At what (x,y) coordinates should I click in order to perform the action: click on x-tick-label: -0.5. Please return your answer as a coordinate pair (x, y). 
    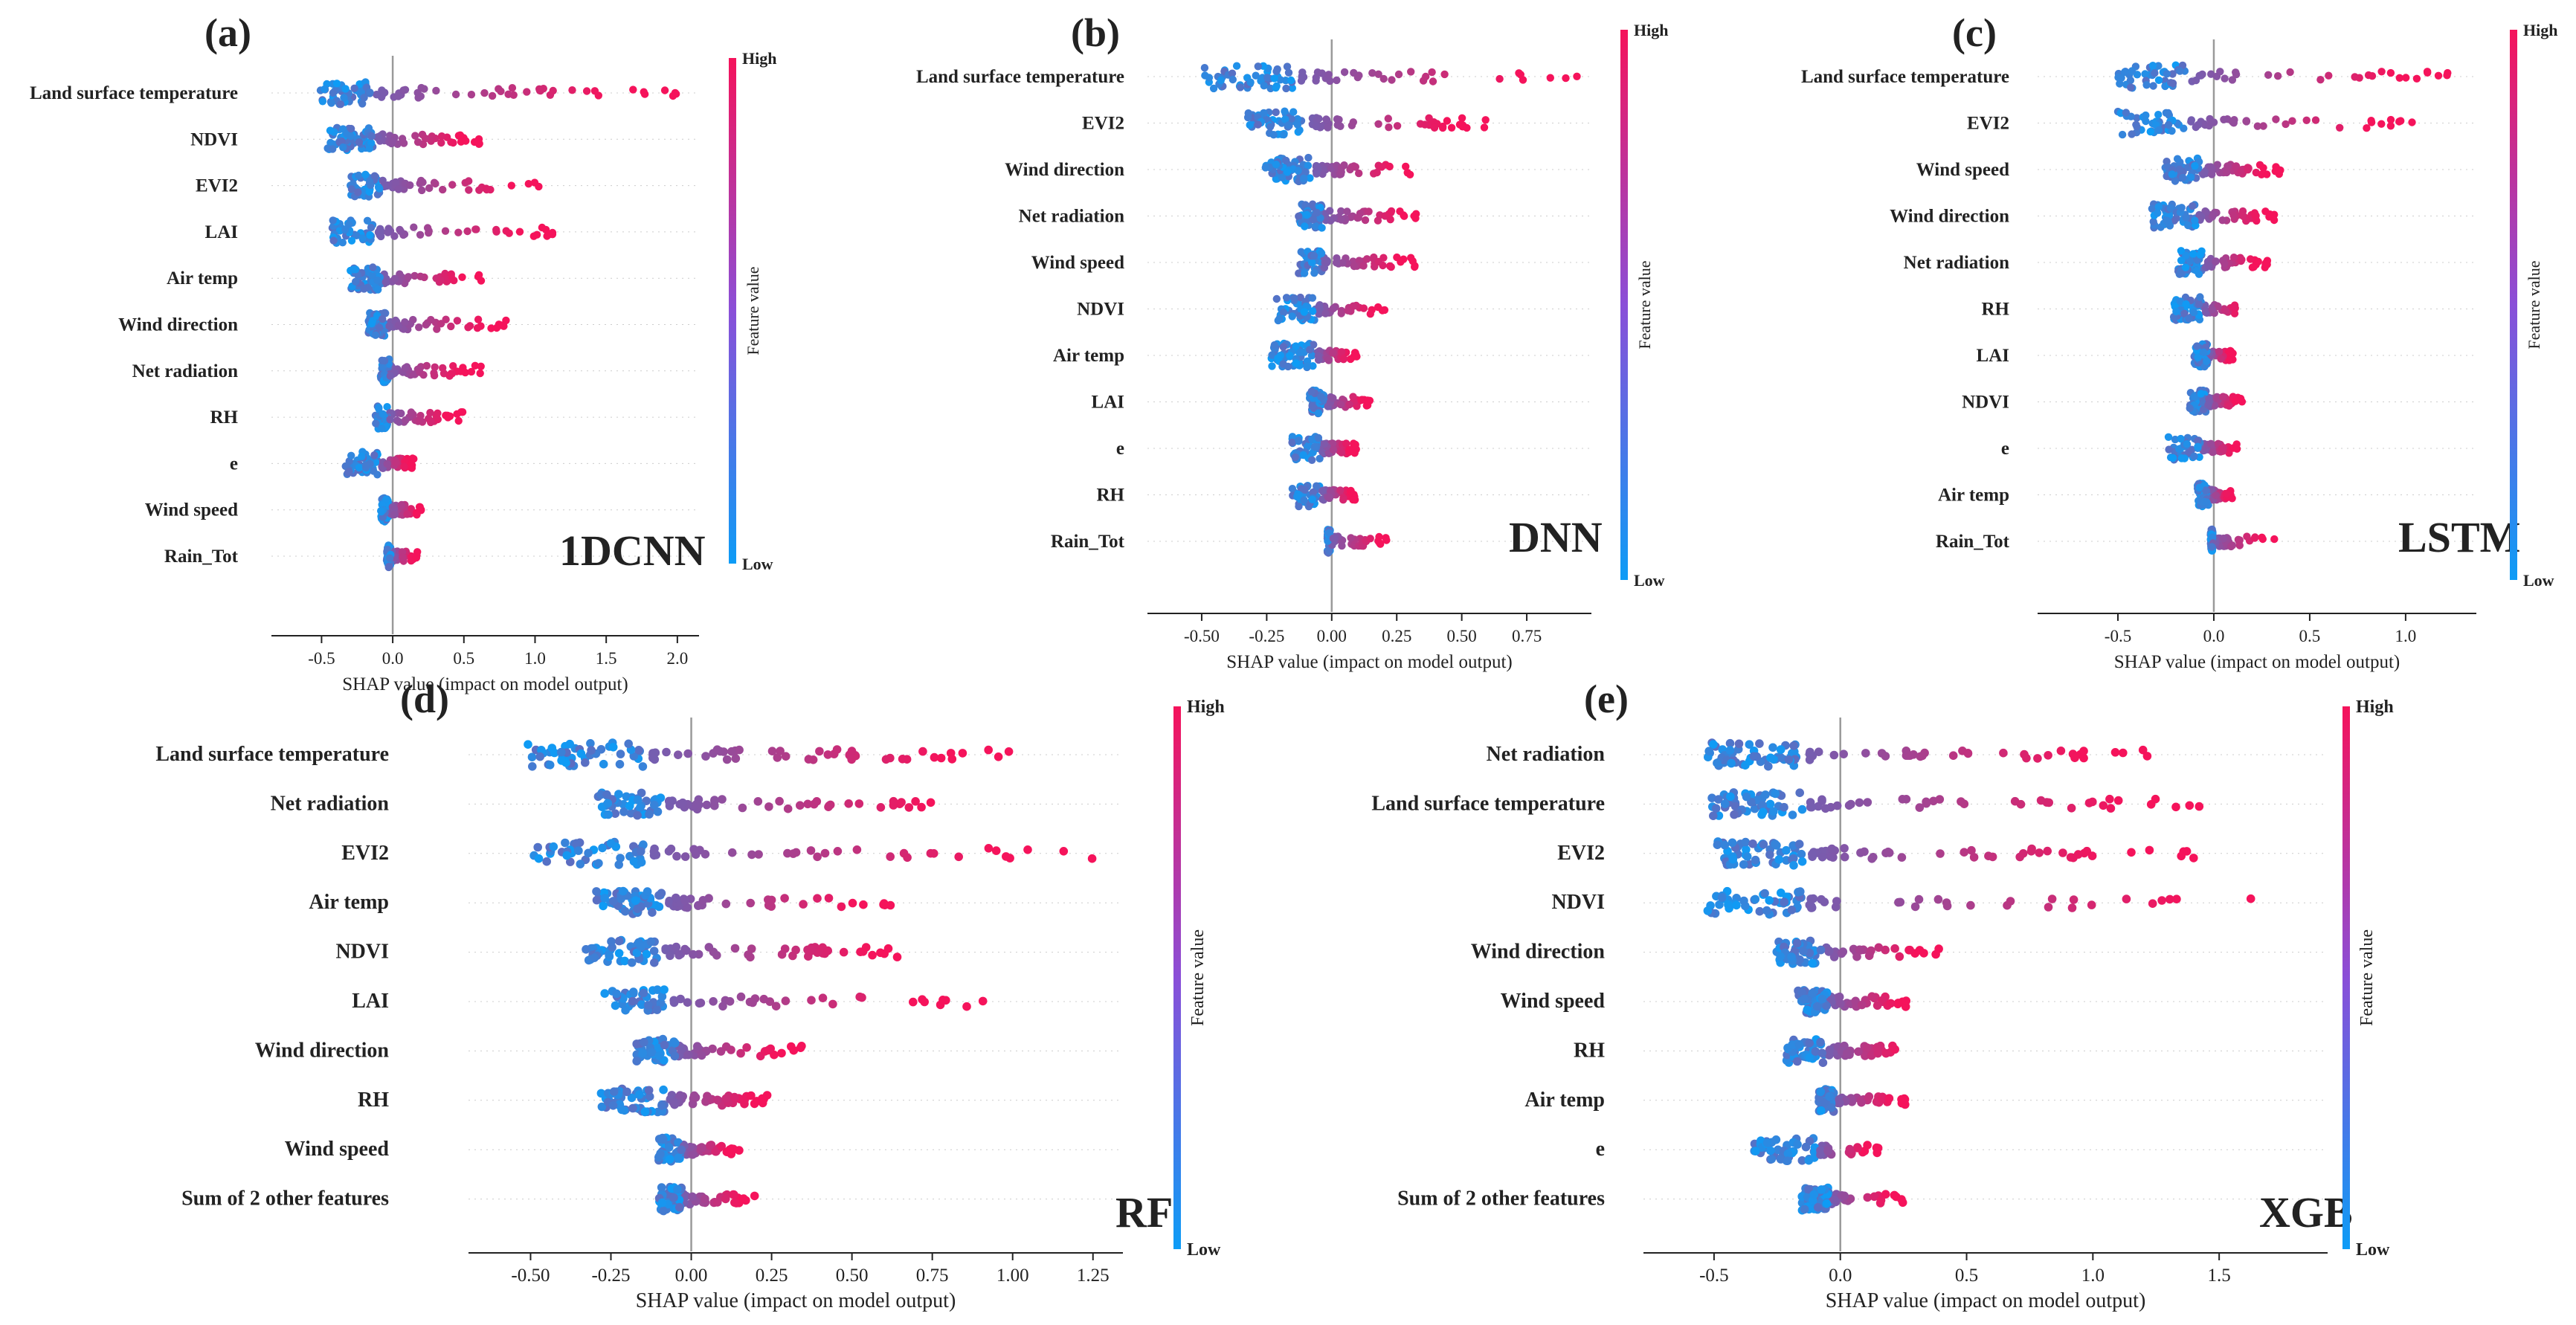
    Looking at the image, I should click on (2118, 636).